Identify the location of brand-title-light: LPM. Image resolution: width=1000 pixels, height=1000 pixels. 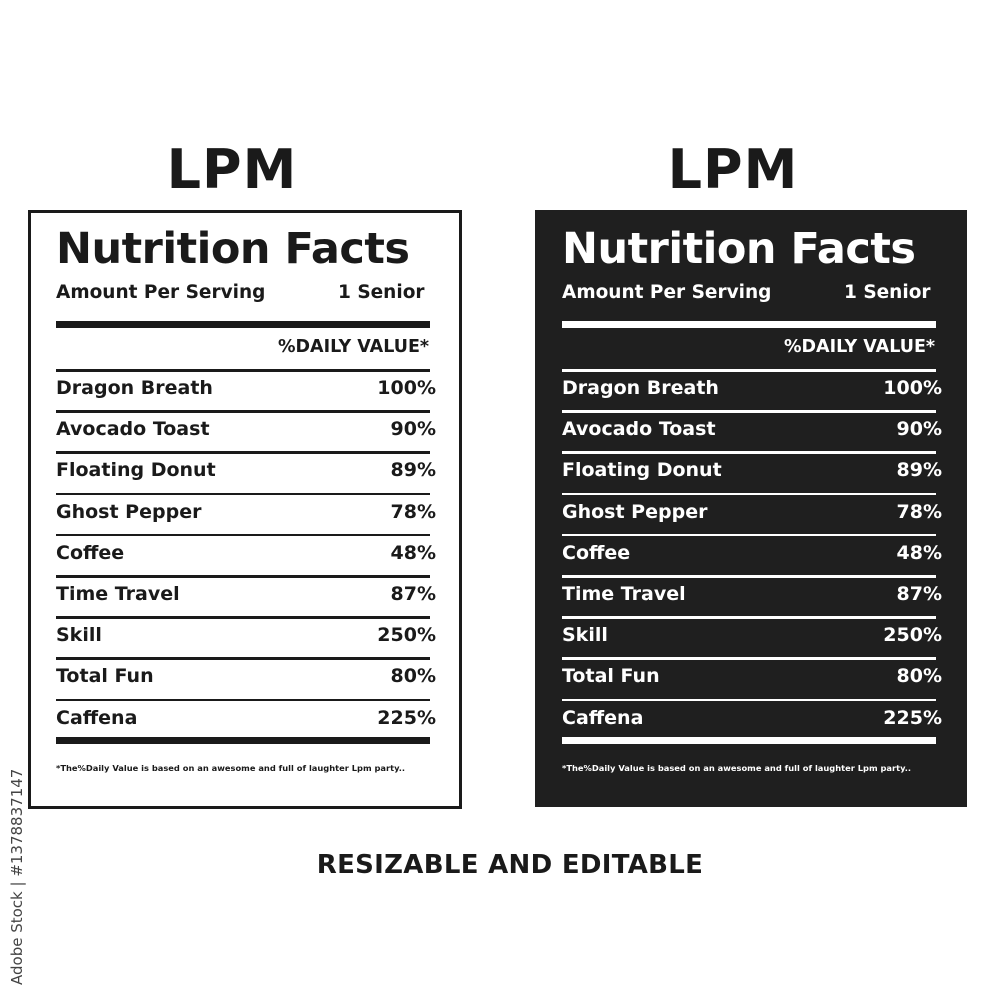
(232, 169).